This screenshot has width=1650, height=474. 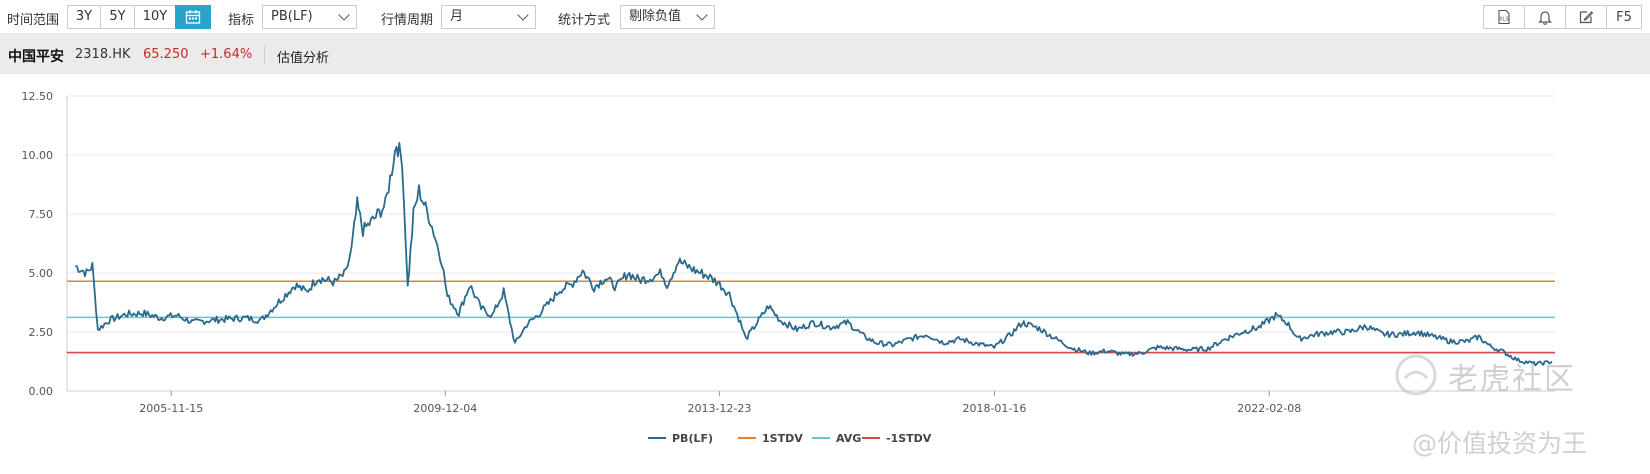 What do you see at coordinates (1503, 20) in the screenshot?
I see `svg-text: XLS` at bounding box center [1503, 20].